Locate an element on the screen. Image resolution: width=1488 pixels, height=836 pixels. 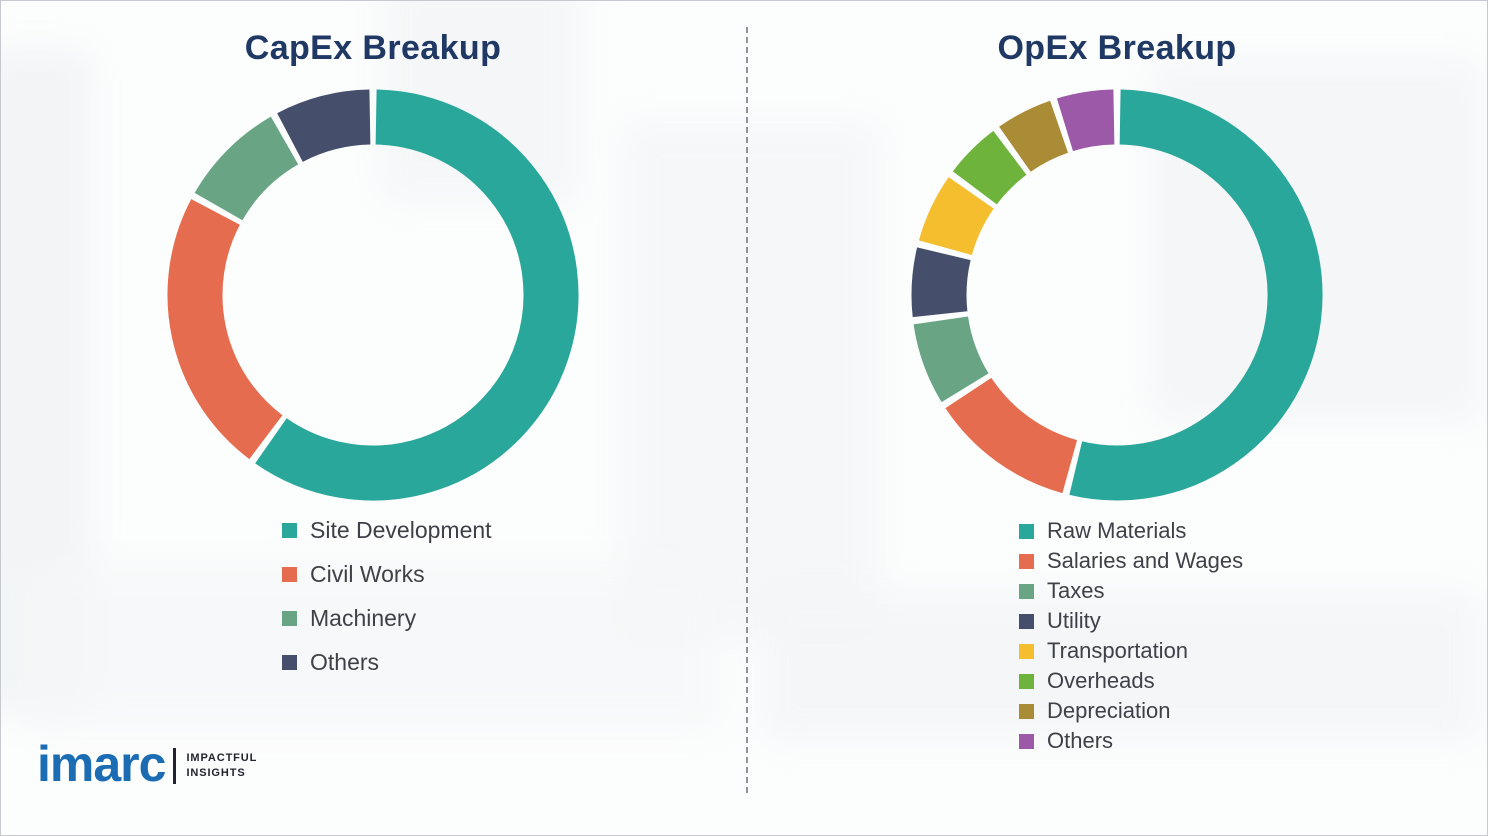
donut-segment-raw-materials is located at coordinates (1196, 295).